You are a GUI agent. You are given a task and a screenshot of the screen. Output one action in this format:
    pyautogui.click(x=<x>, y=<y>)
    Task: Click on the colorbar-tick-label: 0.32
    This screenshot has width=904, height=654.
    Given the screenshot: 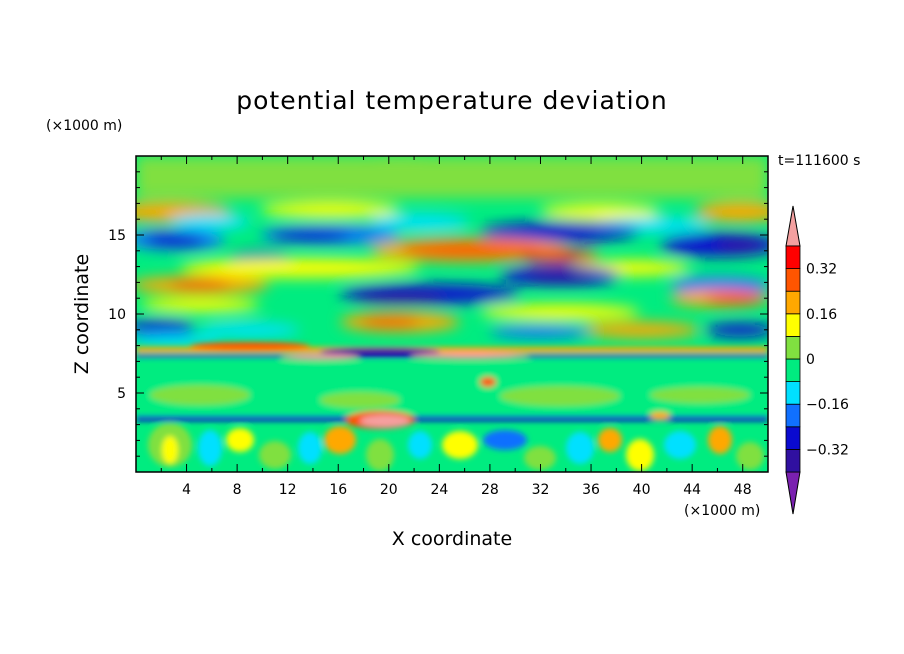 What is the action you would take?
    pyautogui.click(x=821, y=270)
    